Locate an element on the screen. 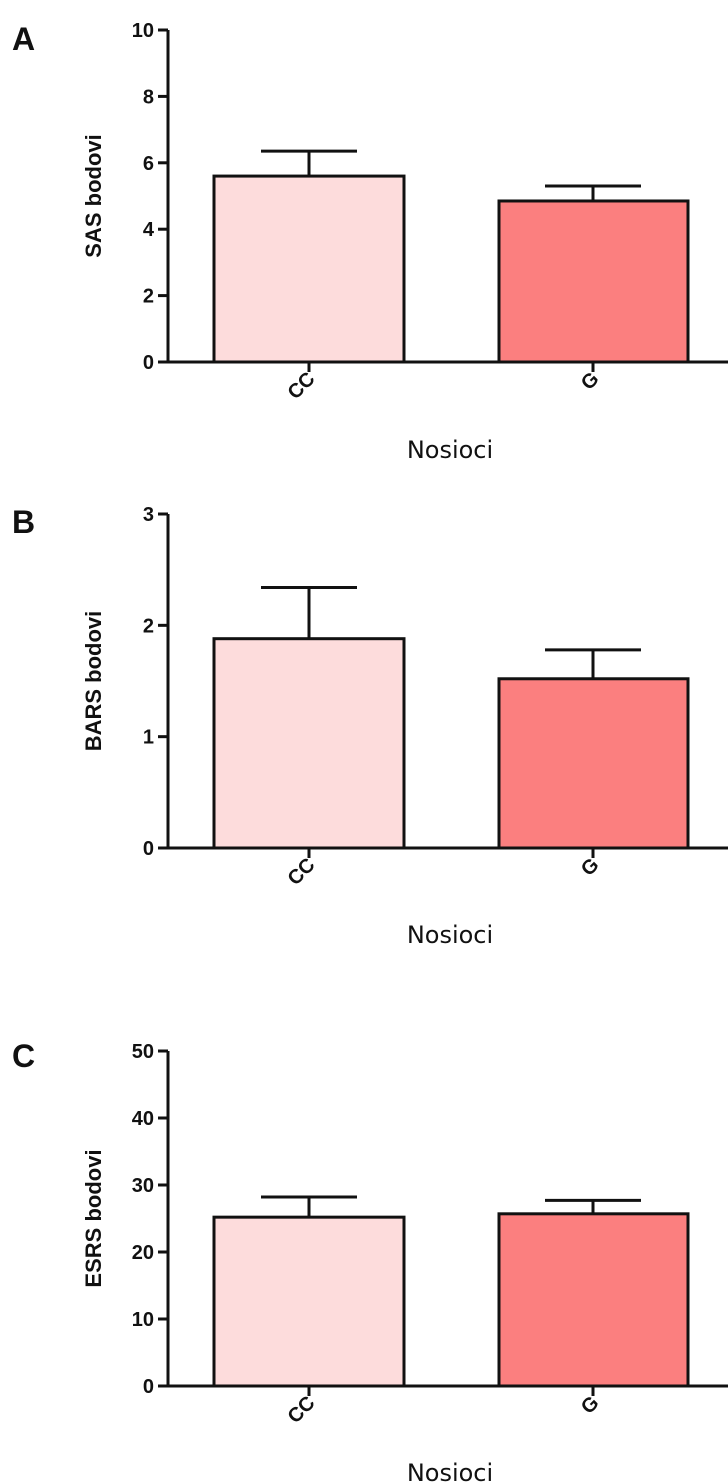 This screenshot has height=1484, width=728. y-axis-title: ESRS bodovi is located at coordinates (93, 1218).